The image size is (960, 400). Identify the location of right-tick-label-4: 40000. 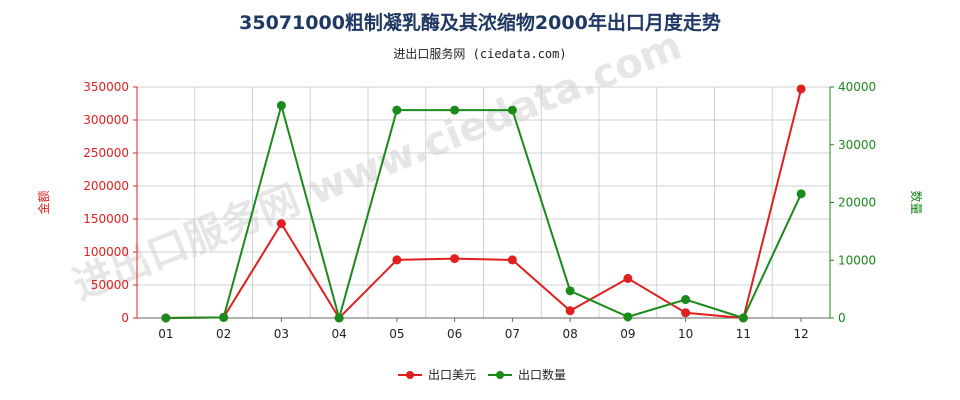
(857, 87).